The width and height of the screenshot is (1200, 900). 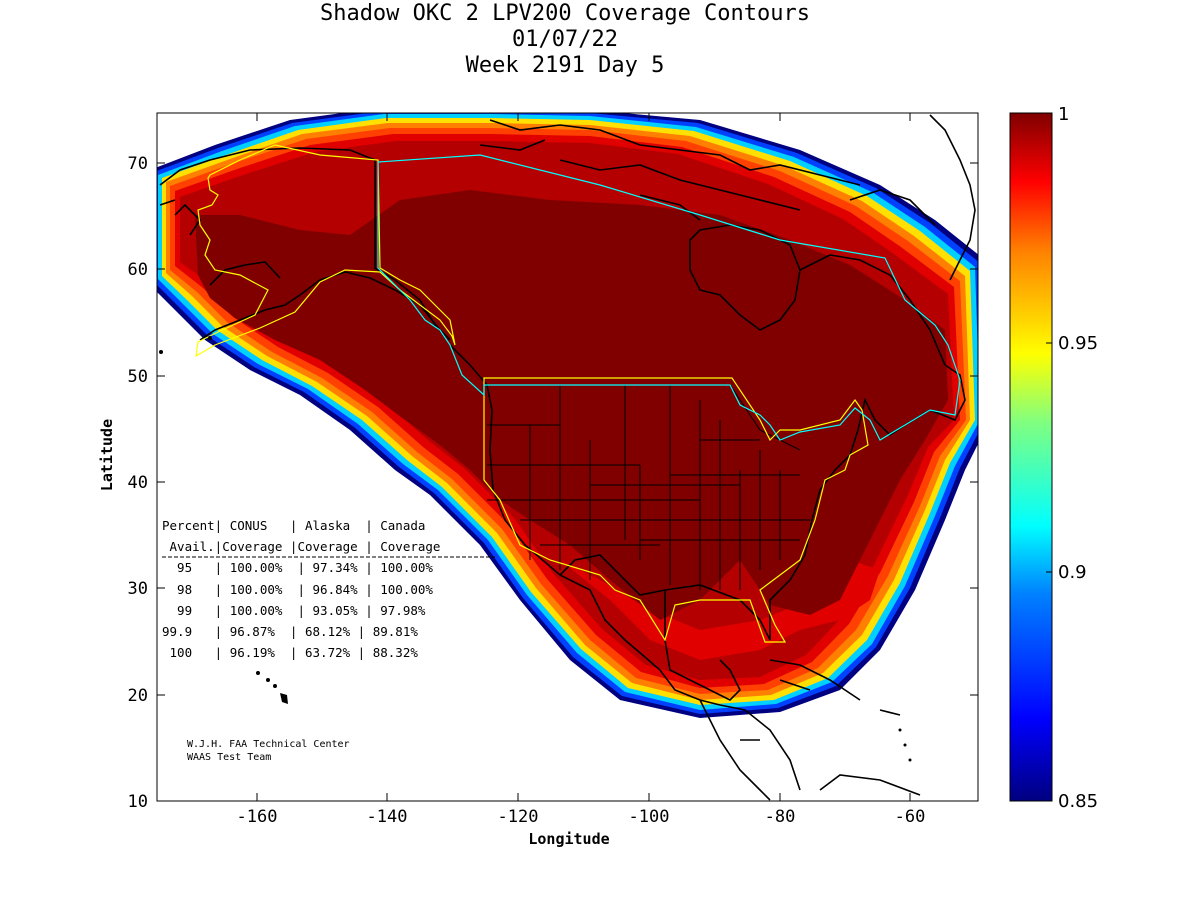 What do you see at coordinates (297, 589) in the screenshot?
I see `table-row: 98 | 100.00% | 96.84% | 100.00%` at bounding box center [297, 589].